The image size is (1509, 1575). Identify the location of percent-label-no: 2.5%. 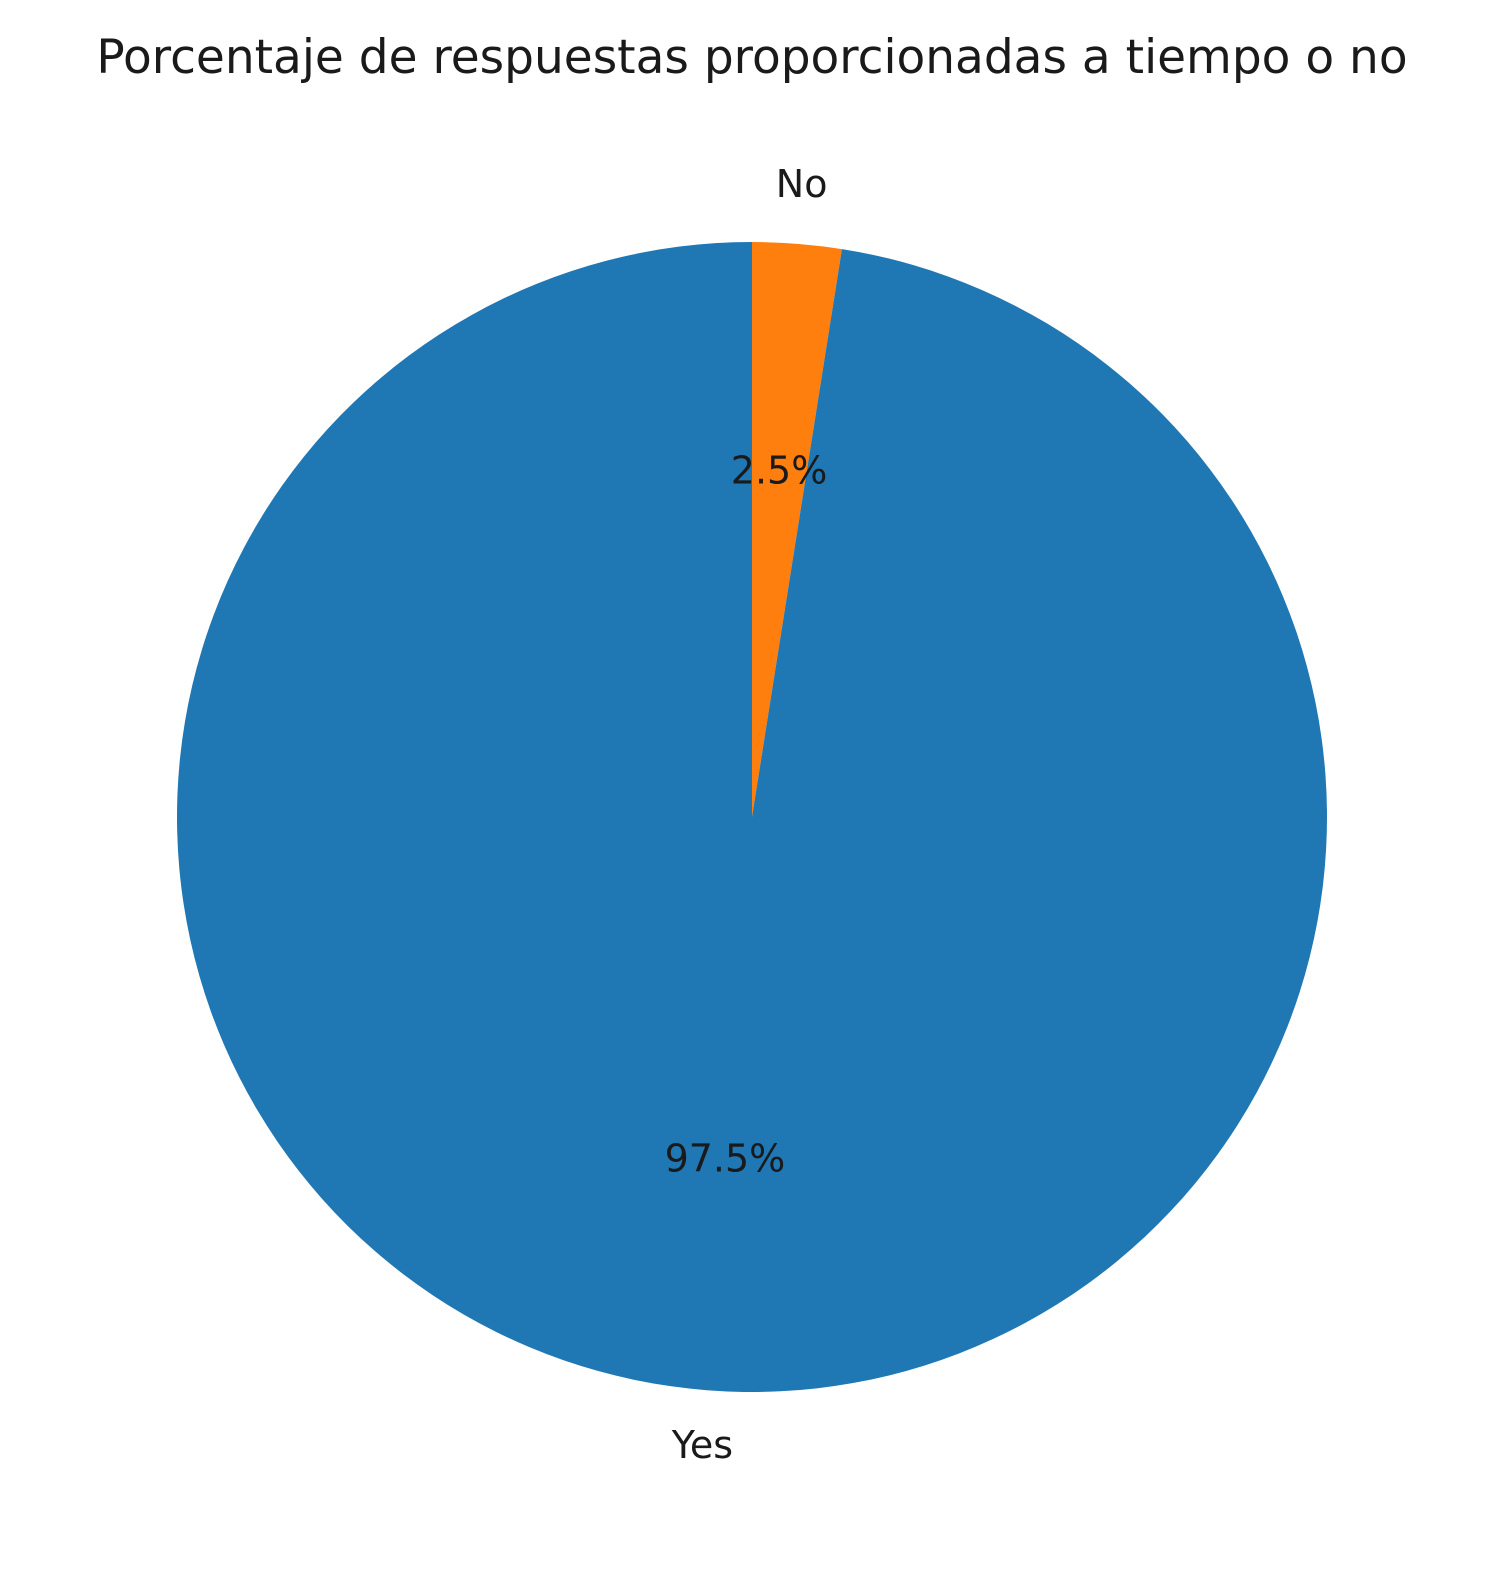
(779, 471).